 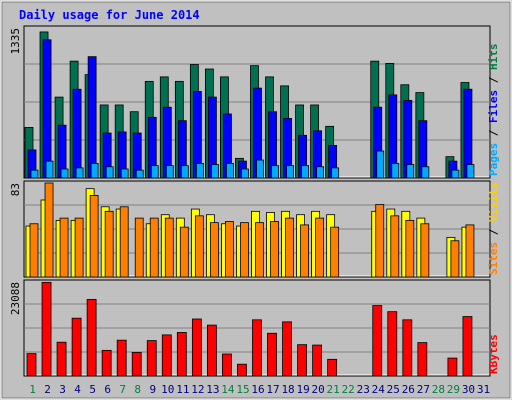 I want to click on y-max-label-bottom: 23088, so click(x=15, y=298).